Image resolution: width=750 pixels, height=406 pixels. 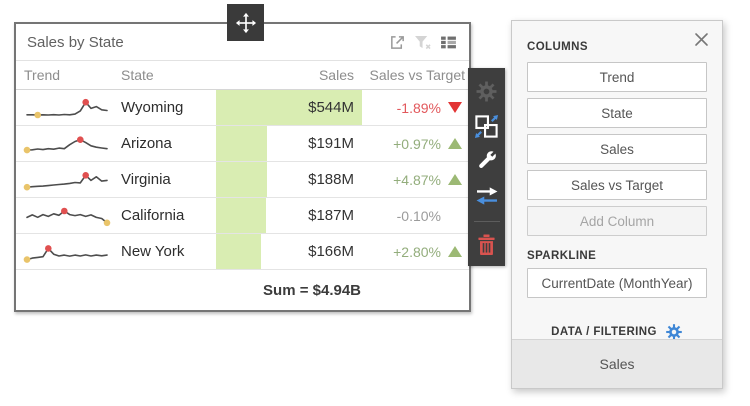 I want to click on sparkline-dimension-button: CurrentDate (MonthYear), so click(x=617, y=283).